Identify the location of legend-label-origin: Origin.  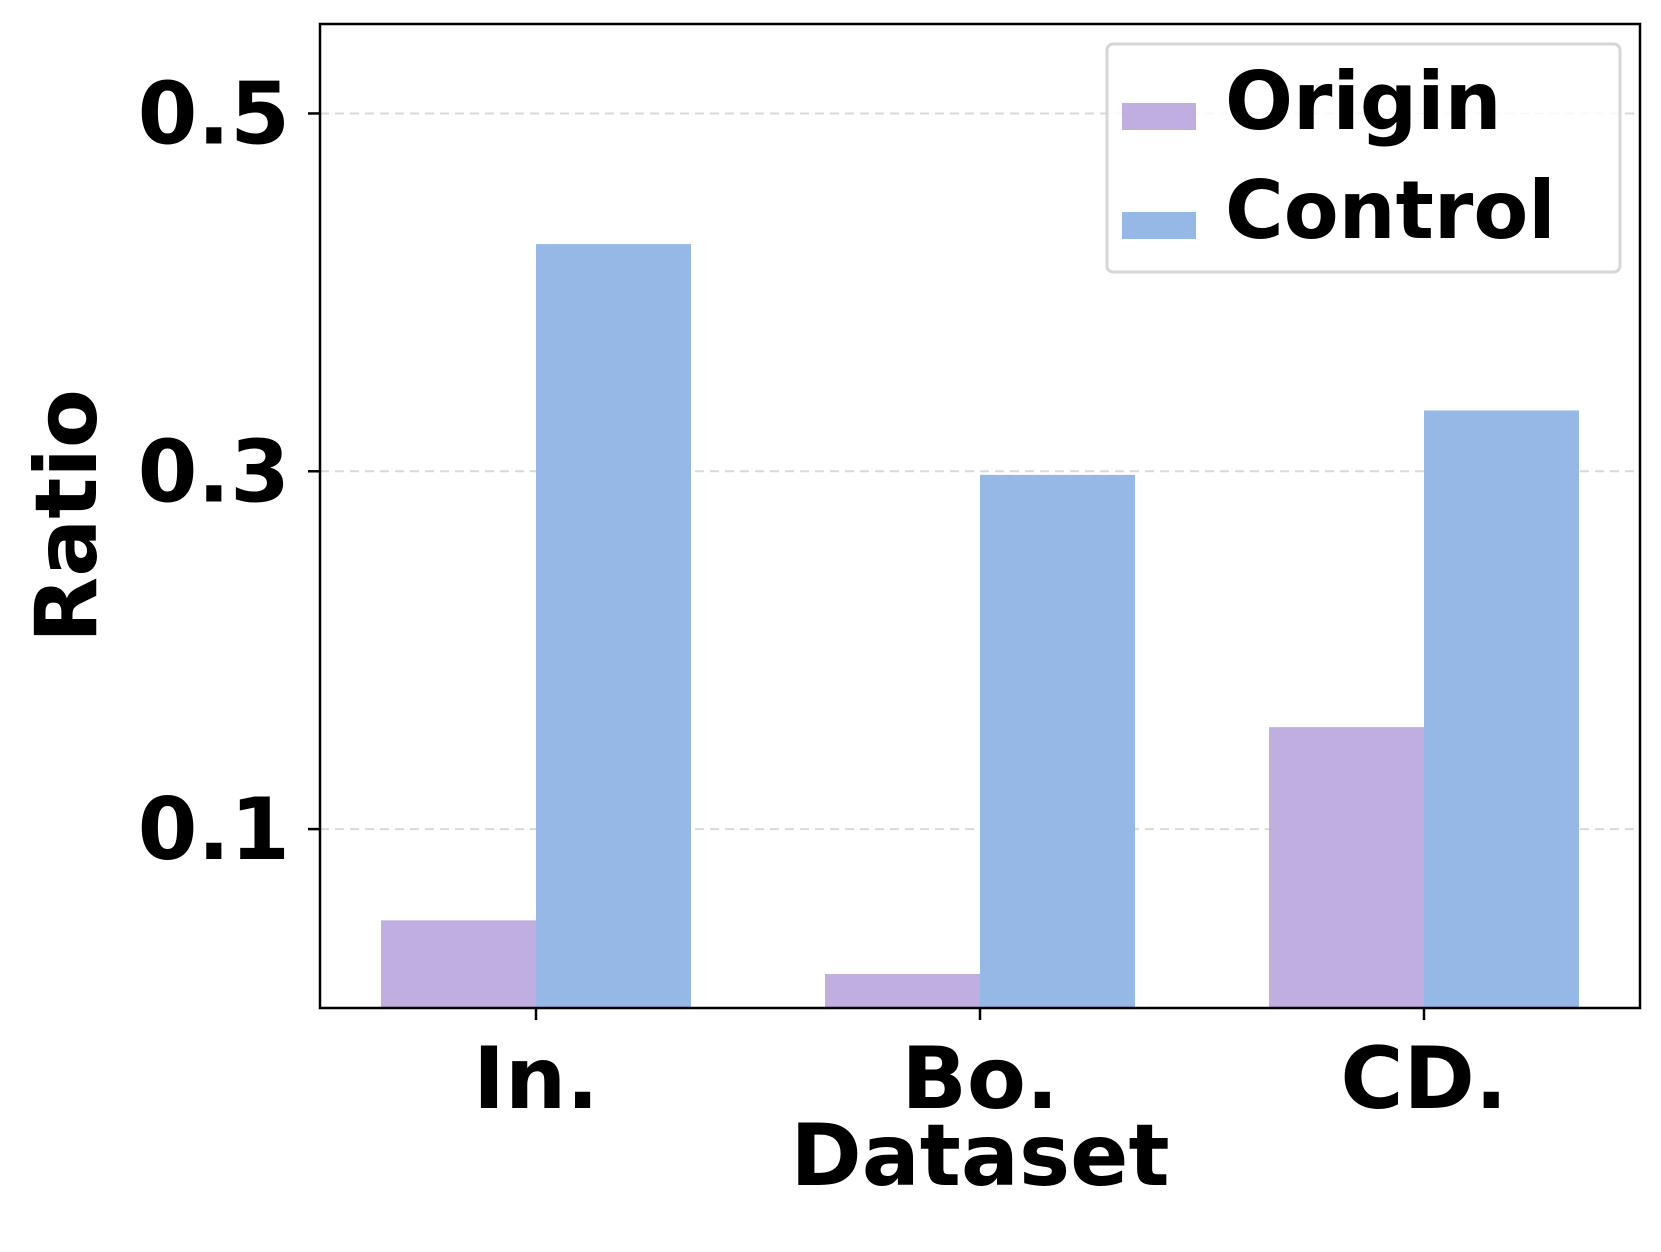
(1363, 101).